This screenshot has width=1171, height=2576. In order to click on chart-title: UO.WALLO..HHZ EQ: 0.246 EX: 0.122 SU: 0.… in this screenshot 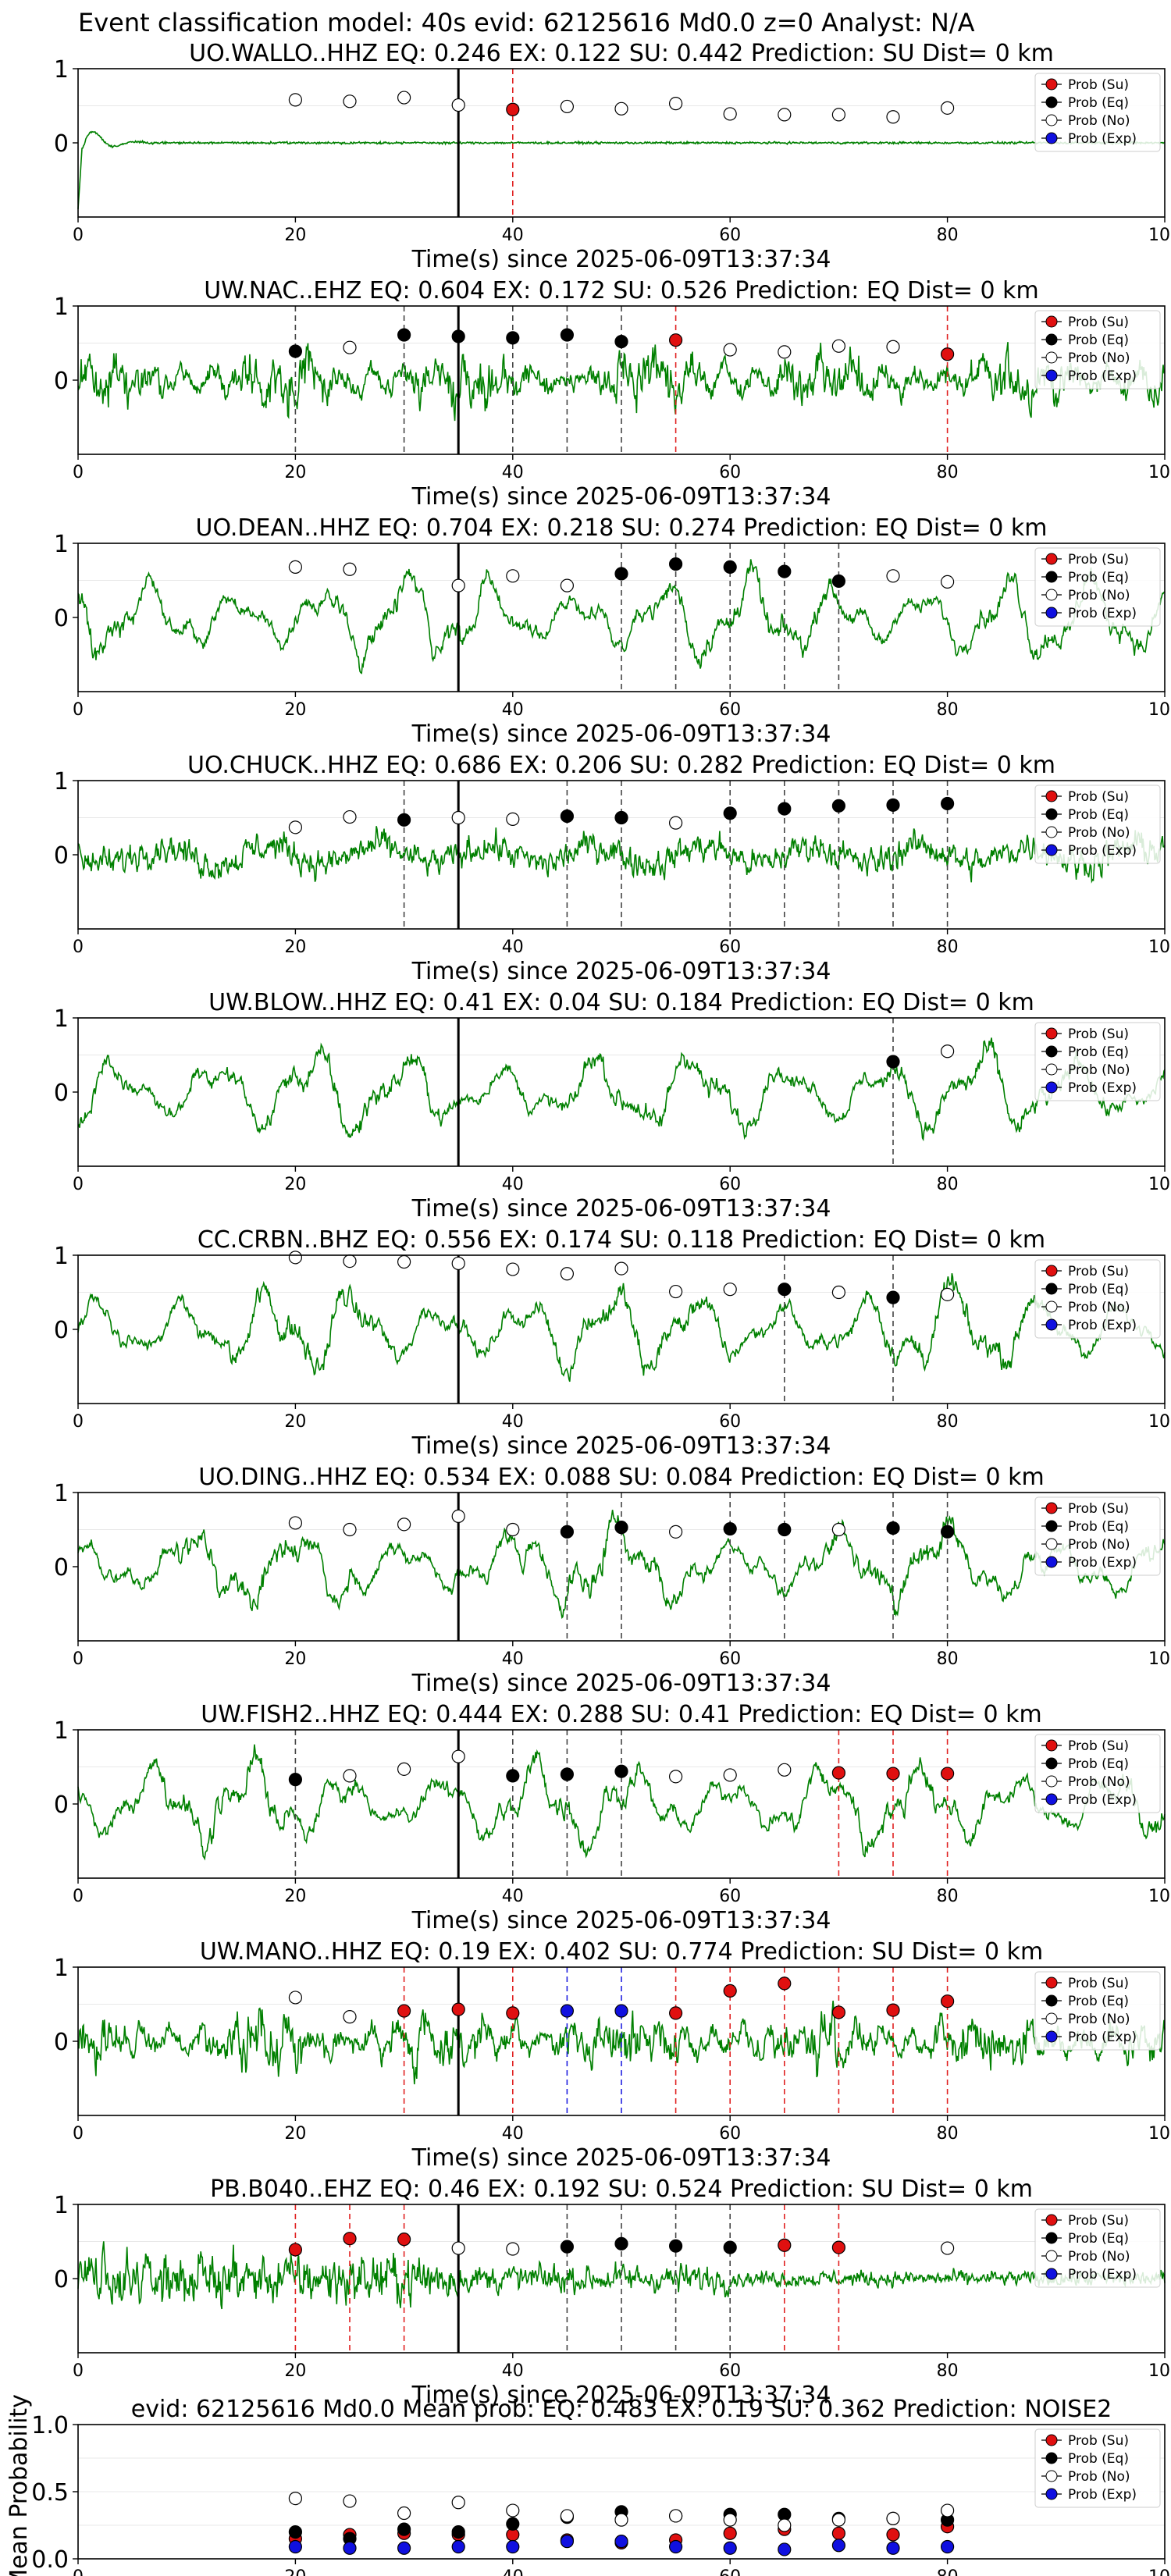, I will do `click(621, 53)`.